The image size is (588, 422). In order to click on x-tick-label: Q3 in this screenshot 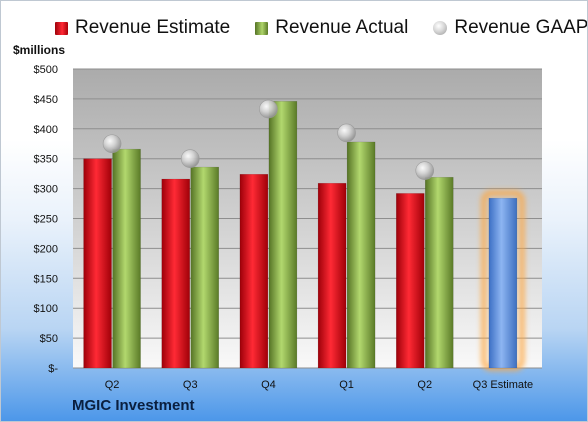, I will do `click(190, 385)`.